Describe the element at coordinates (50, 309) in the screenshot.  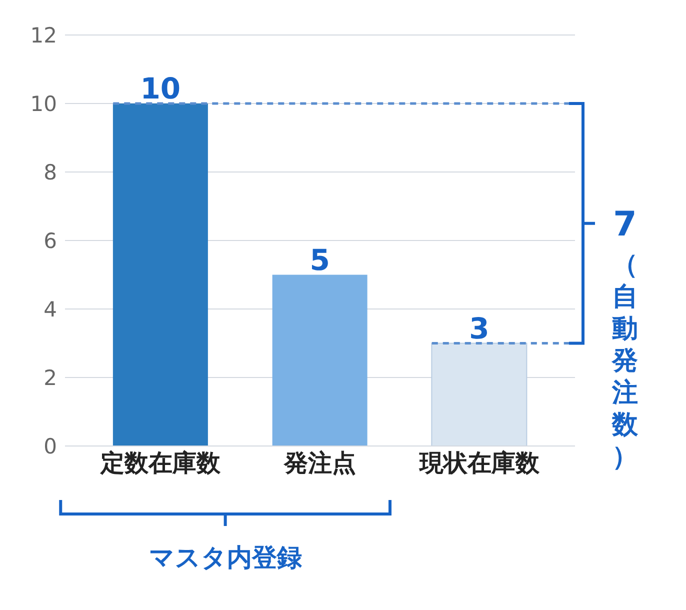
I see `y-tick-label: 4` at that location.